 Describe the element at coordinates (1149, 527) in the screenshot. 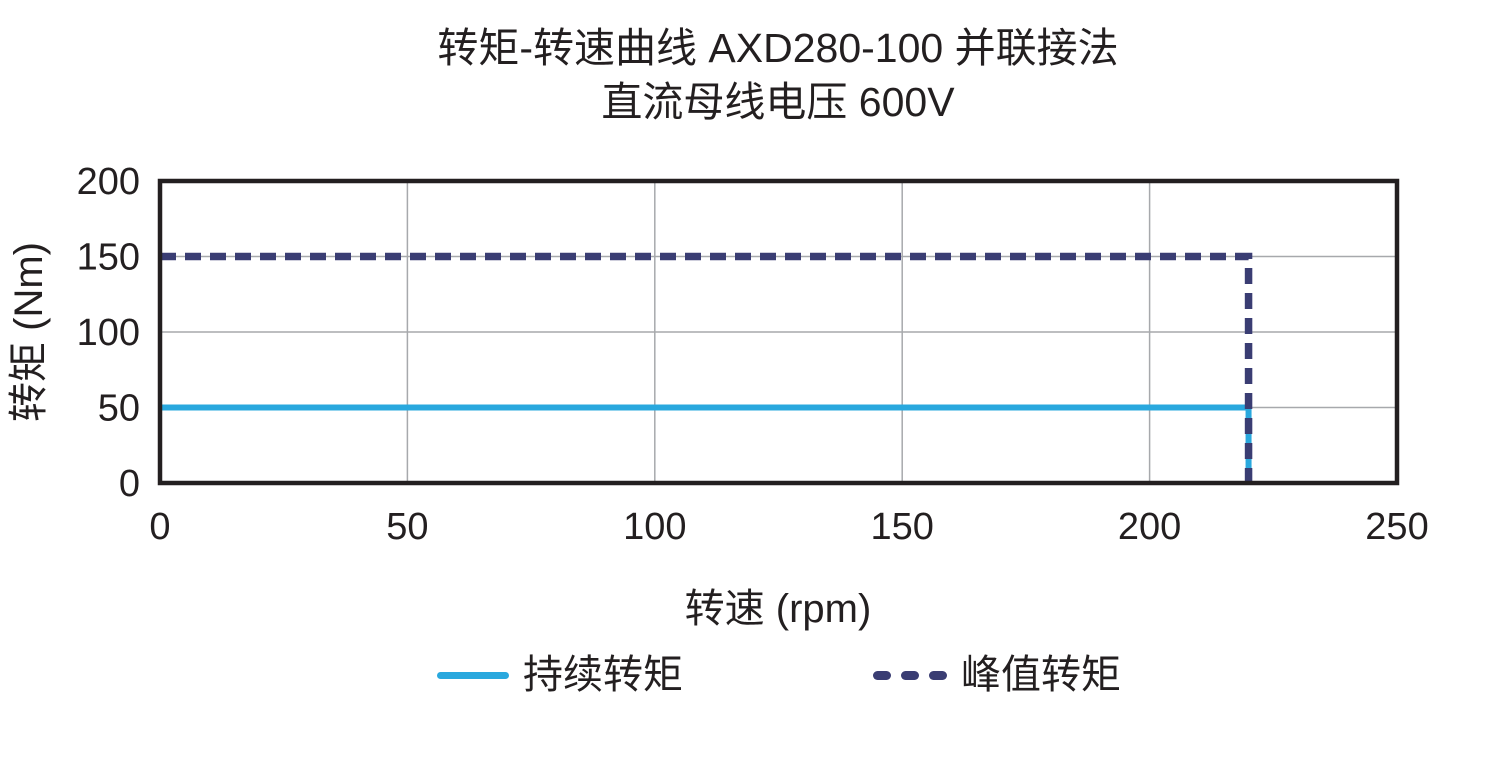

I see `x-tick-label: 200` at that location.